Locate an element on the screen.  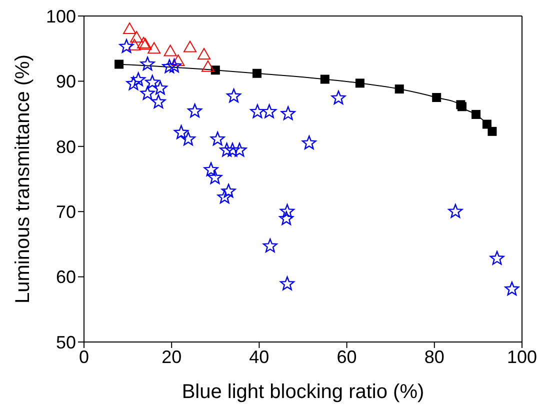
x-tick-label: 100 is located at coordinates (522, 356).